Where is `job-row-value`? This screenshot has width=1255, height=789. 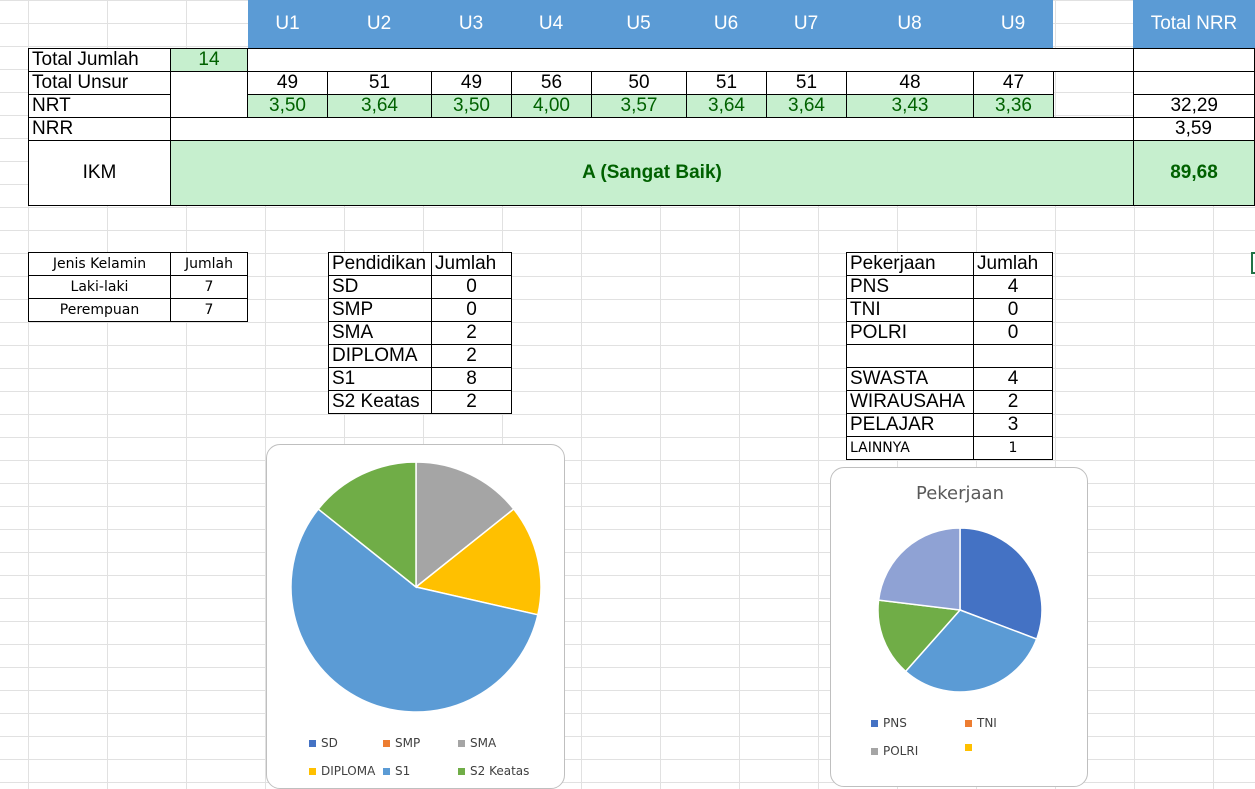
job-row-value is located at coordinates (1013, 356).